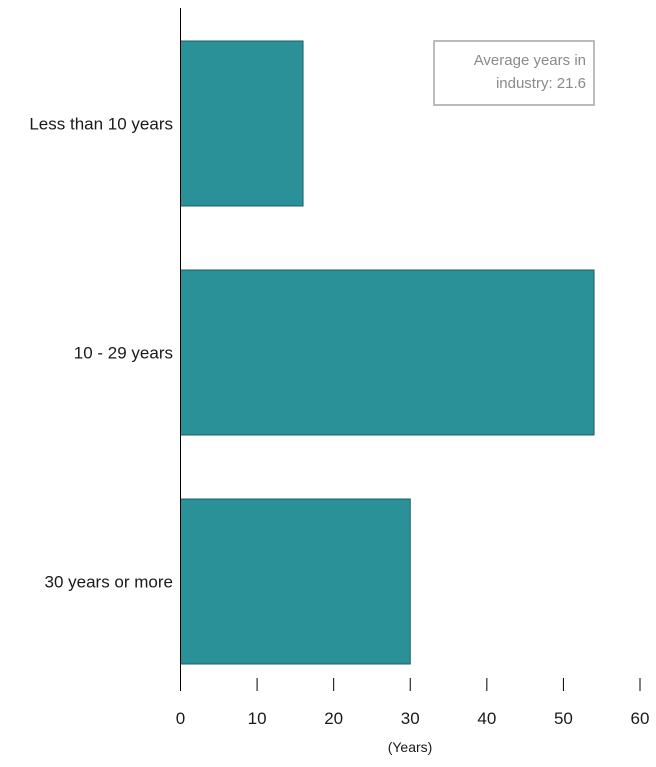 This screenshot has width=656, height=767. What do you see at coordinates (563, 718) in the screenshot?
I see `x-tick-label: 50` at bounding box center [563, 718].